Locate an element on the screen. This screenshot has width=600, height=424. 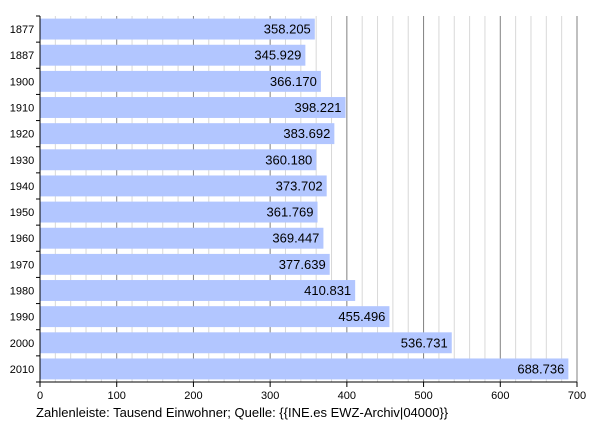
x-tick-label-500: 500 is located at coordinates (423, 396).